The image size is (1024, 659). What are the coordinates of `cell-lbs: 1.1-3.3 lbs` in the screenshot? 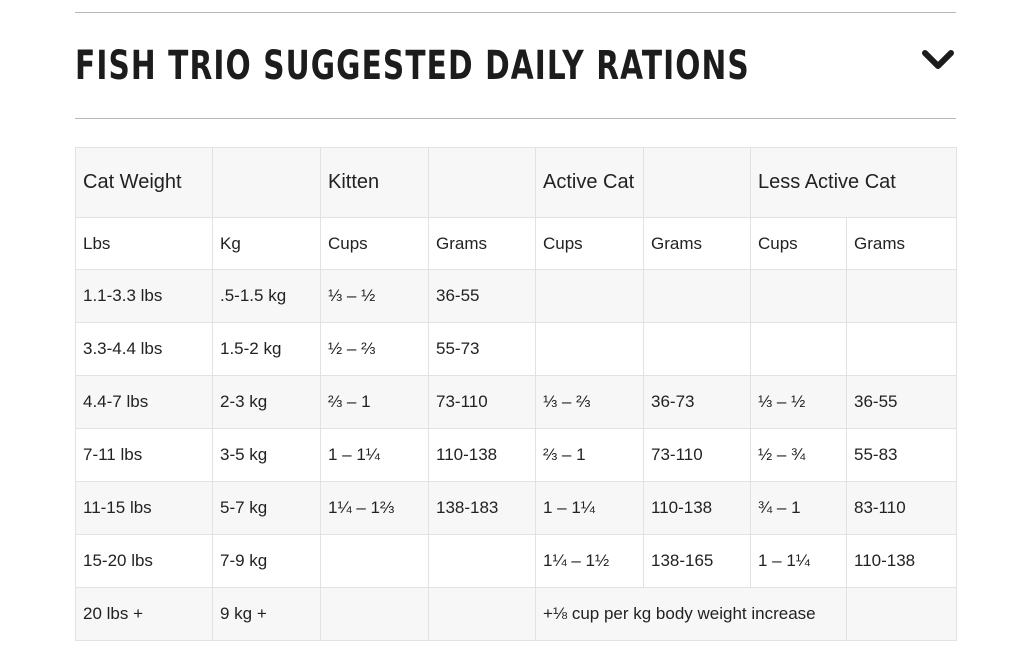 It's located at (144, 296).